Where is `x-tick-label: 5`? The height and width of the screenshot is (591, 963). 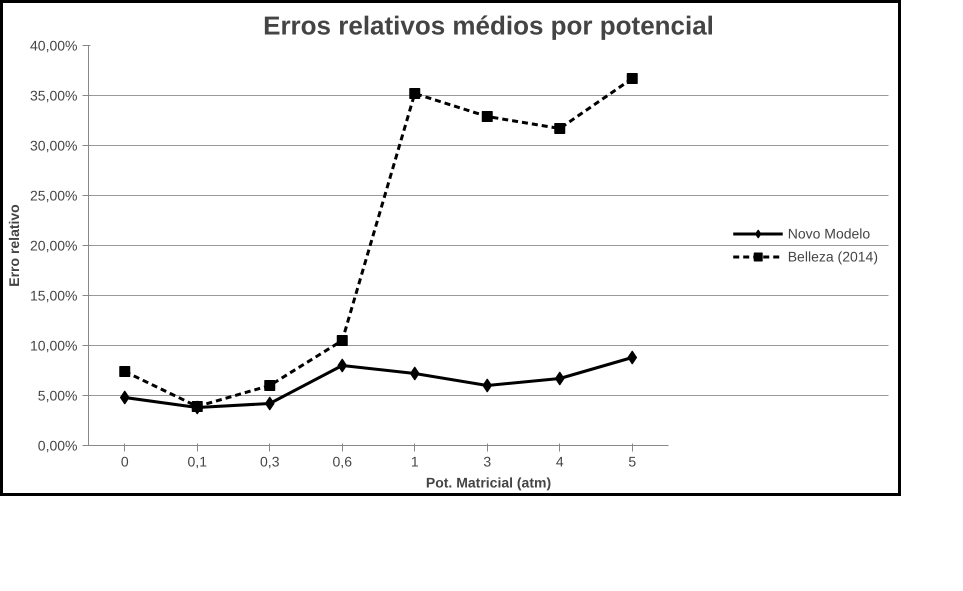
x-tick-label: 5 is located at coordinates (632, 462).